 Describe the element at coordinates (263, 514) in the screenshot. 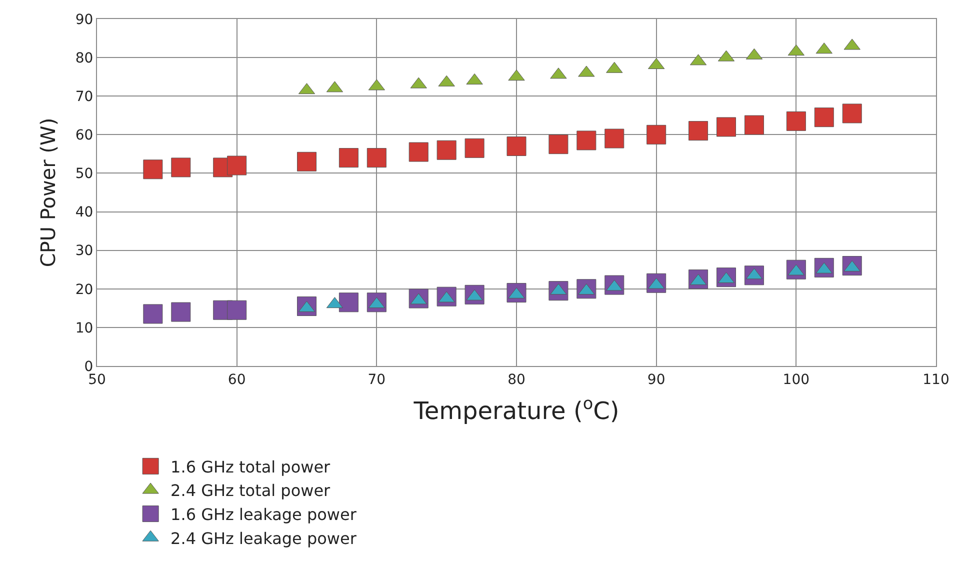

I see `legend-label: 1.6 GHz leakage power` at that location.